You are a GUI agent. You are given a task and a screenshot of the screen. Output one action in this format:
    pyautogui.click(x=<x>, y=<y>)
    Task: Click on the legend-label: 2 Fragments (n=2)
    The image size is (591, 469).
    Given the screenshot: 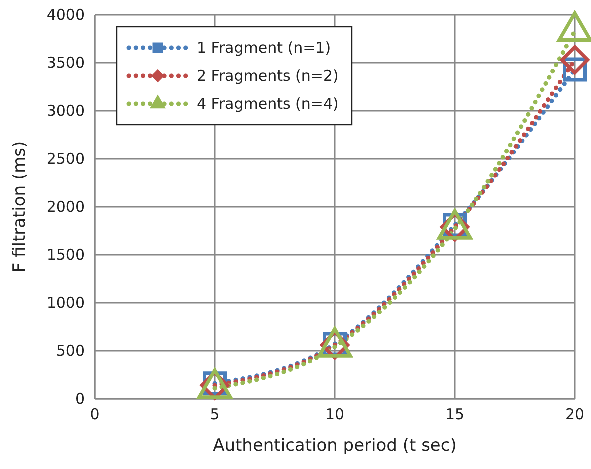 What is the action you would take?
    pyautogui.click(x=268, y=76)
    